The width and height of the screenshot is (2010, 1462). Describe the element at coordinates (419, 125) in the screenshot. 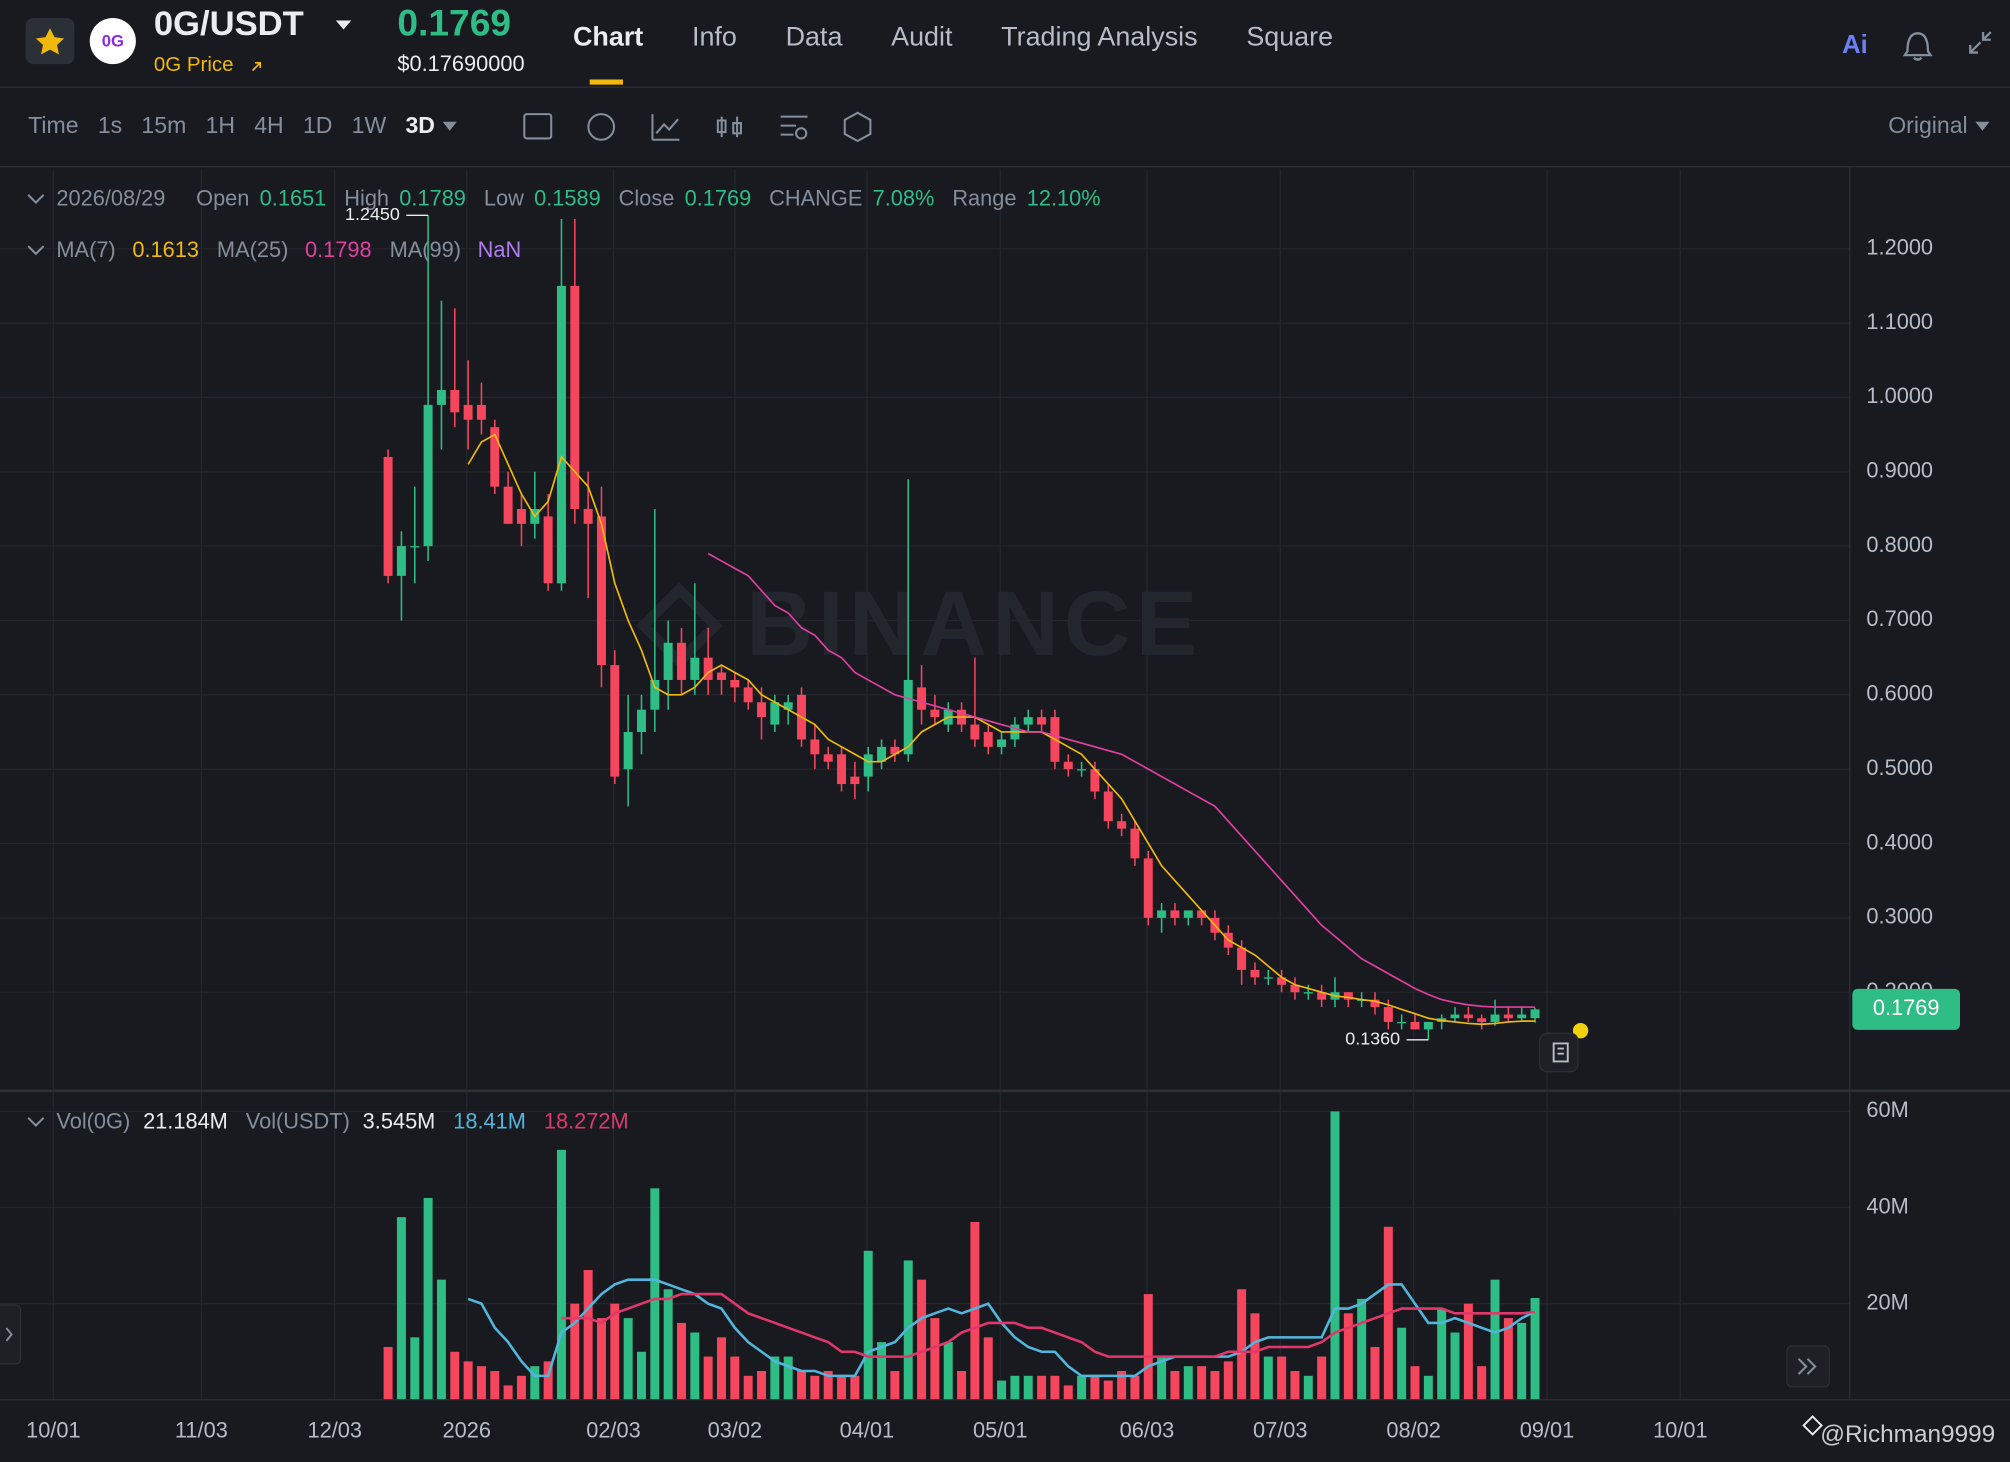

I see `interval: 3D` at that location.